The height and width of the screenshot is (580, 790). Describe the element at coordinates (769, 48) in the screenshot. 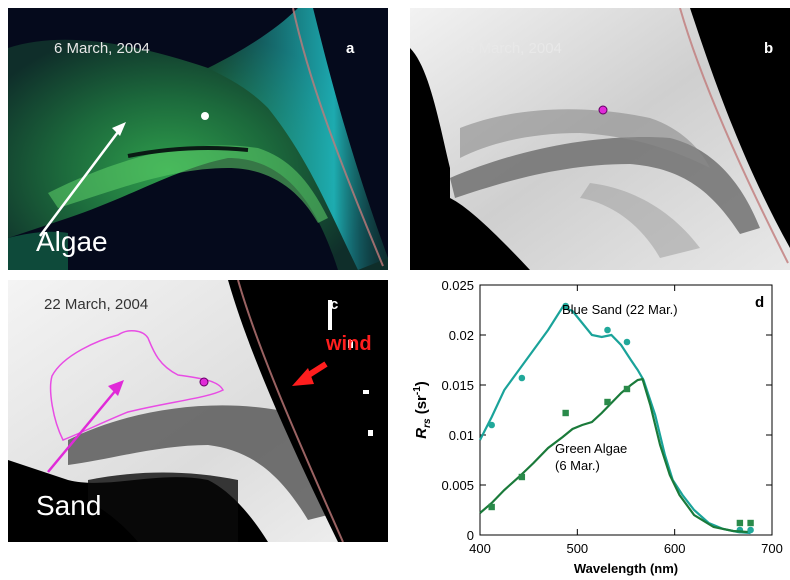

I see `panel-b-letter: b` at that location.